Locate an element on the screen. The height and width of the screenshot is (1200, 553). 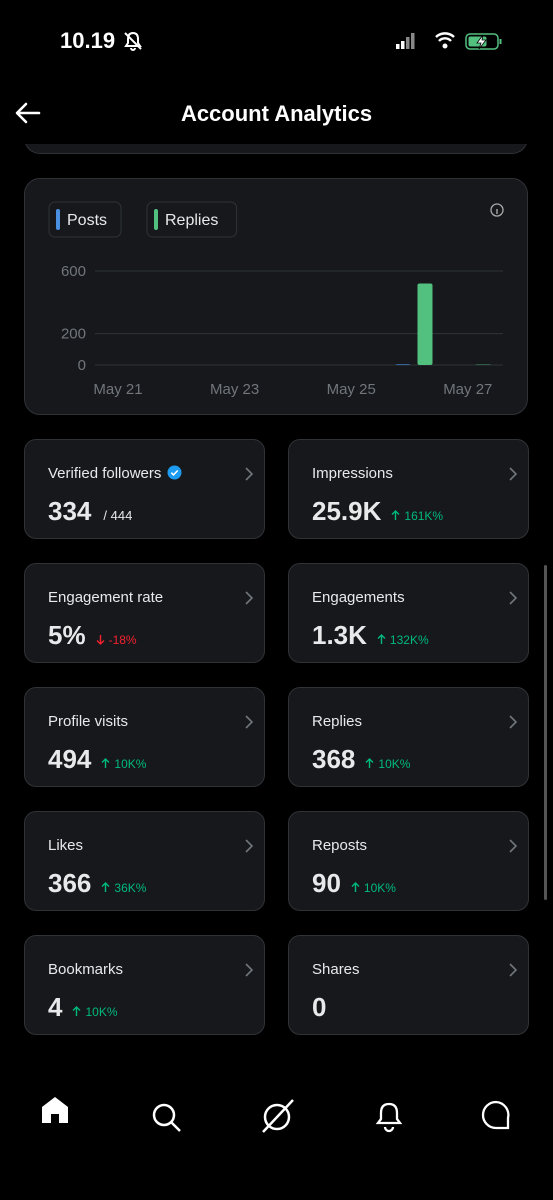
y-tick-label: 0 is located at coordinates (82, 365).